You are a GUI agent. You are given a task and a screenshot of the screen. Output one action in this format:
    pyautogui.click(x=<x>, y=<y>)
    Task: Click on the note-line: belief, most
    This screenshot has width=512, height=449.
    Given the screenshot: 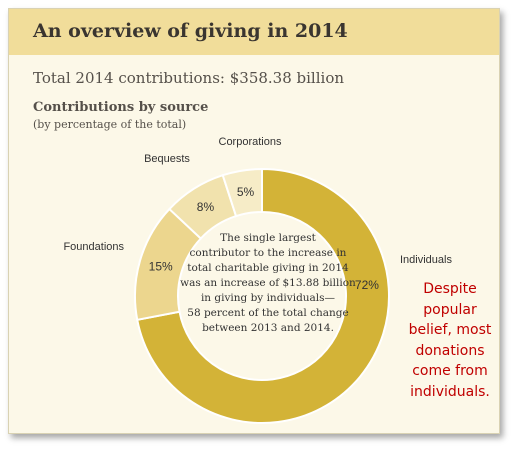 What is the action you would take?
    pyautogui.click(x=447, y=330)
    